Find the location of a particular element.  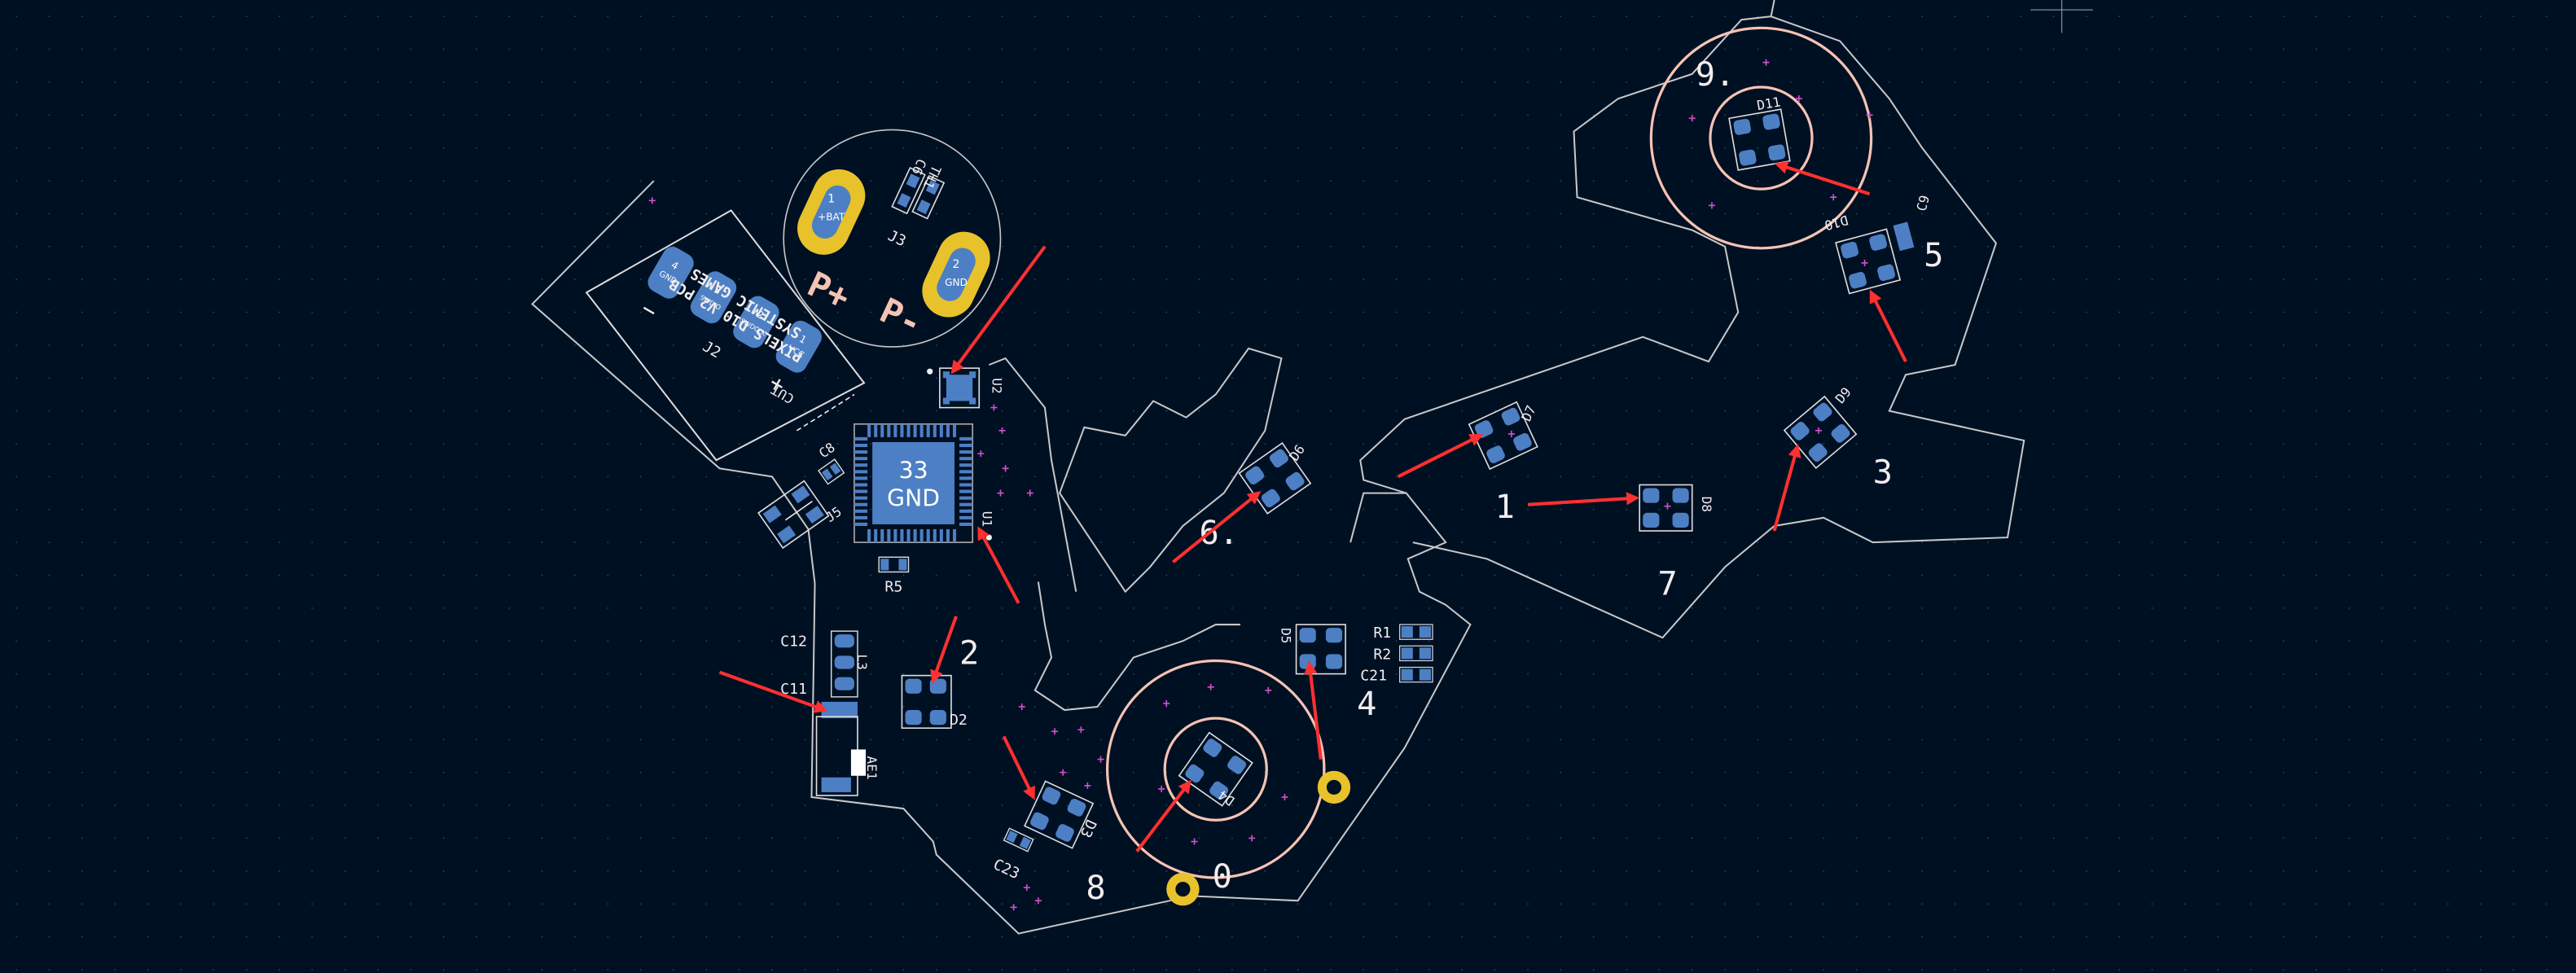

led-d5 is located at coordinates (1320, 650).